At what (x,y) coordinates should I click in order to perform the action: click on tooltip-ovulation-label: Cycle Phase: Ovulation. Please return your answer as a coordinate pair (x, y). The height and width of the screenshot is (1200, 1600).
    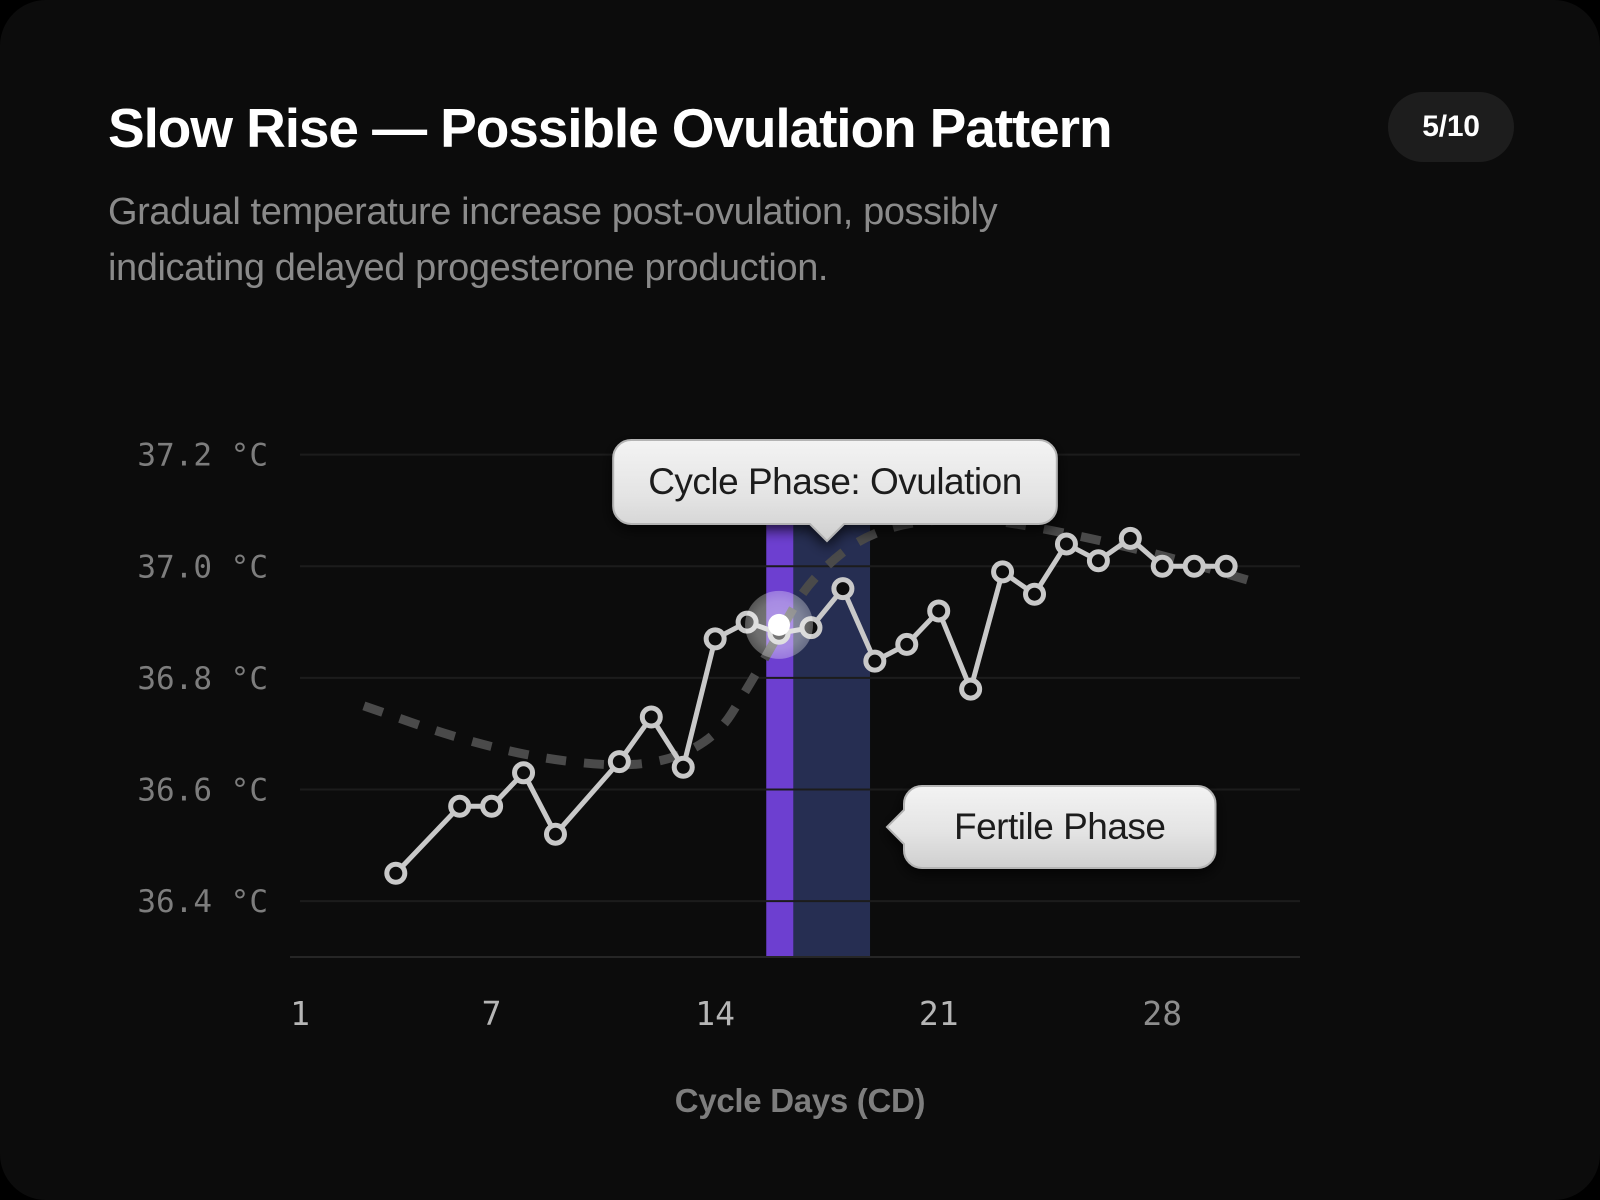
    Looking at the image, I should click on (835, 481).